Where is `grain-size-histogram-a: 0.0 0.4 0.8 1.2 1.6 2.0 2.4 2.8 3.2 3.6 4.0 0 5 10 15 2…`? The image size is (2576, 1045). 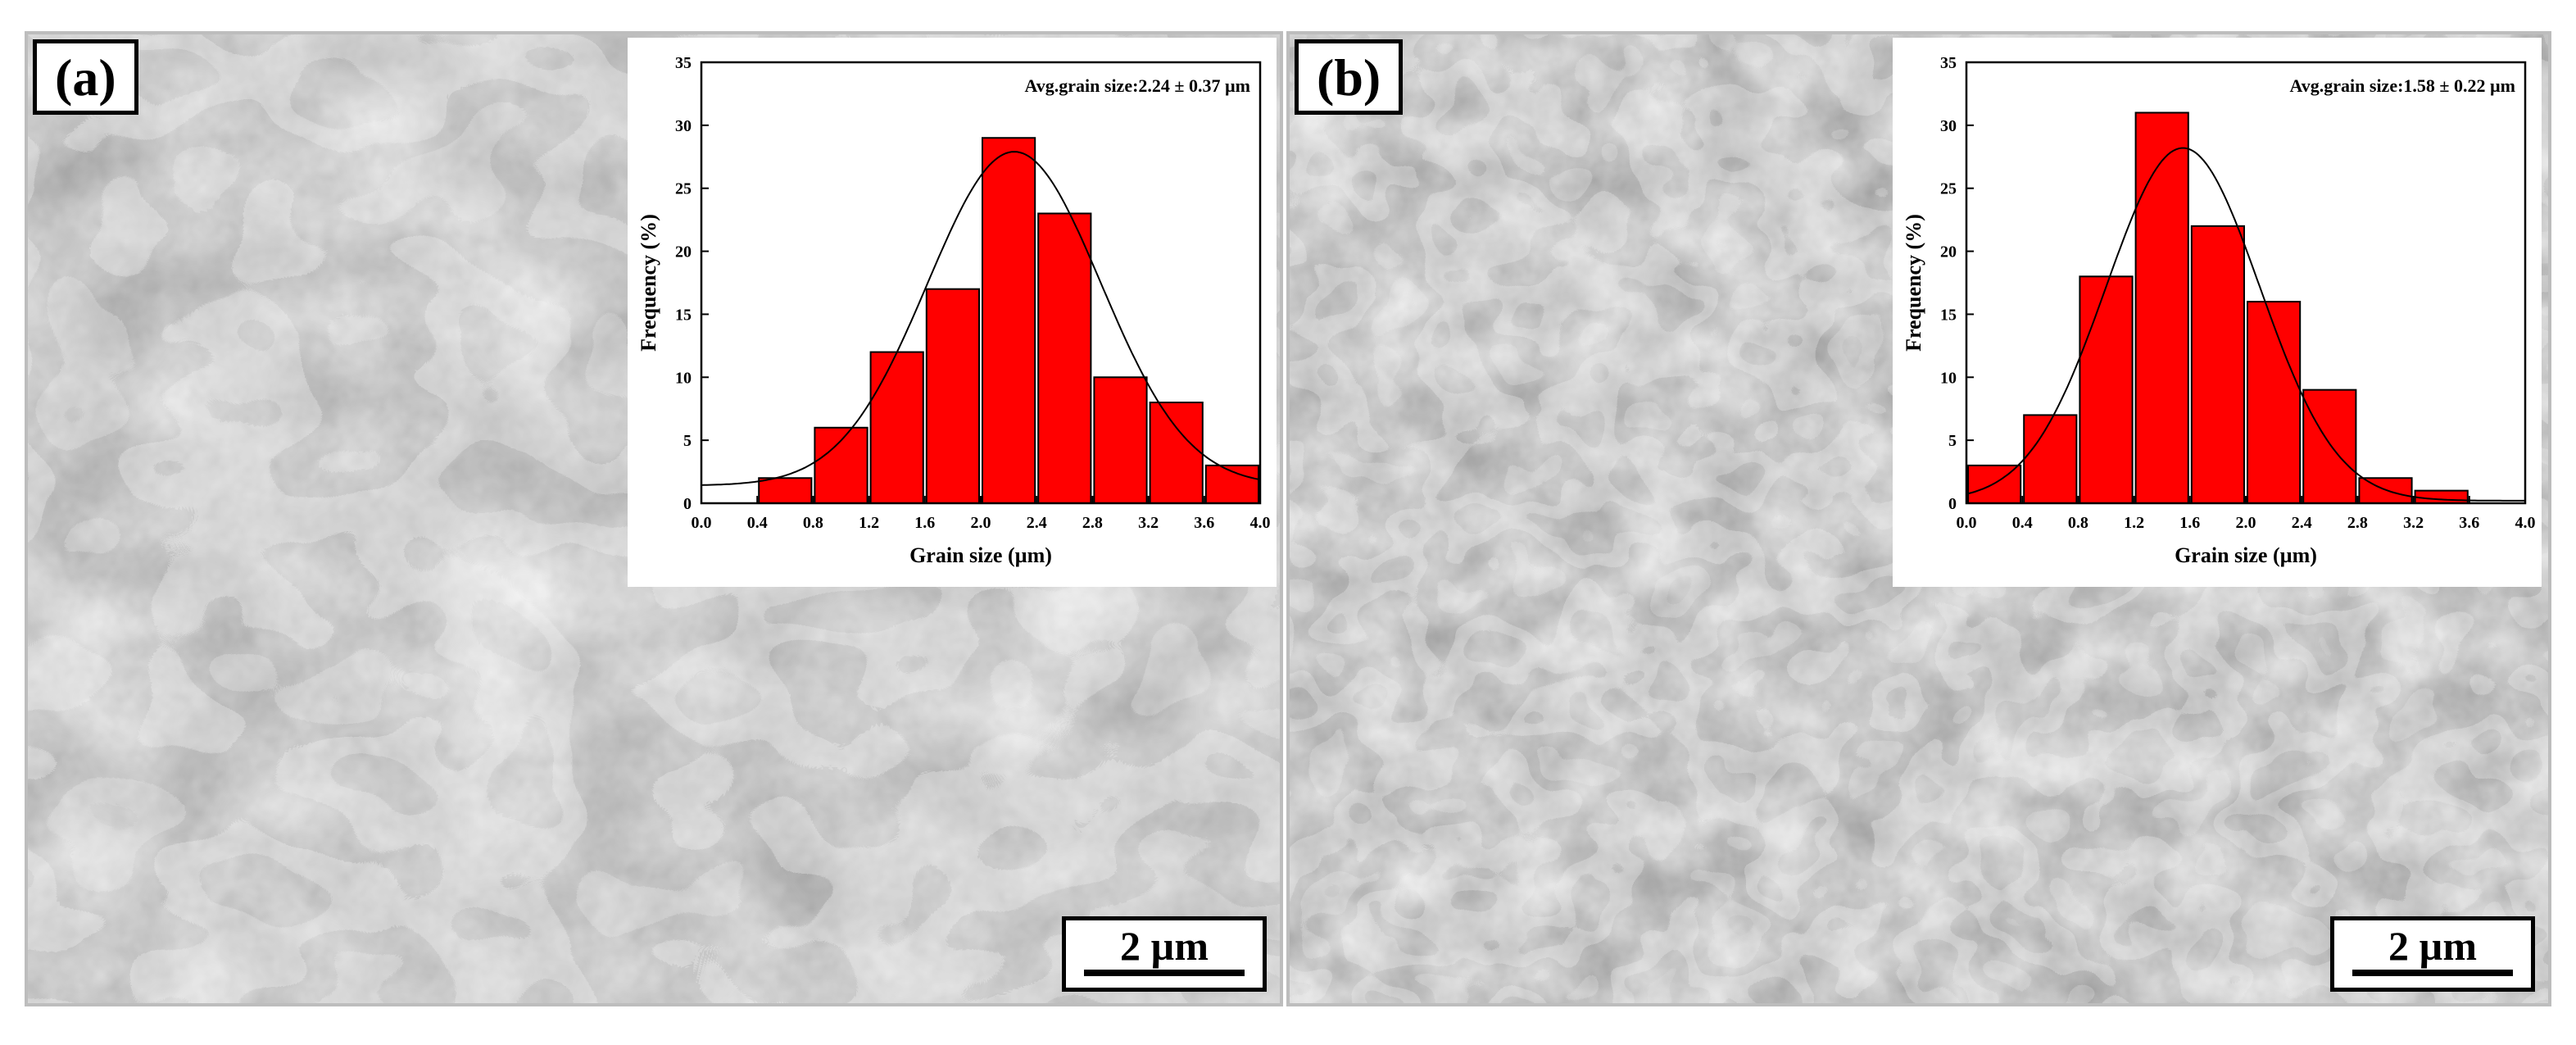
grain-size-histogram-a: 0.0 0.4 0.8 1.2 1.6 2.0 2.4 2.8 3.2 3.6 4.0 0 5 10 15 2… is located at coordinates (952, 312).